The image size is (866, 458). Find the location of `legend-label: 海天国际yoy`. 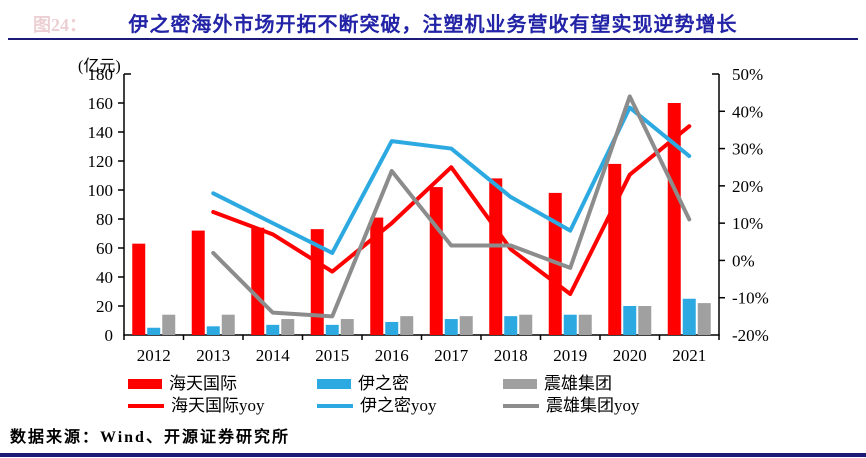

legend-label: 海天国际yoy is located at coordinates (218, 405).